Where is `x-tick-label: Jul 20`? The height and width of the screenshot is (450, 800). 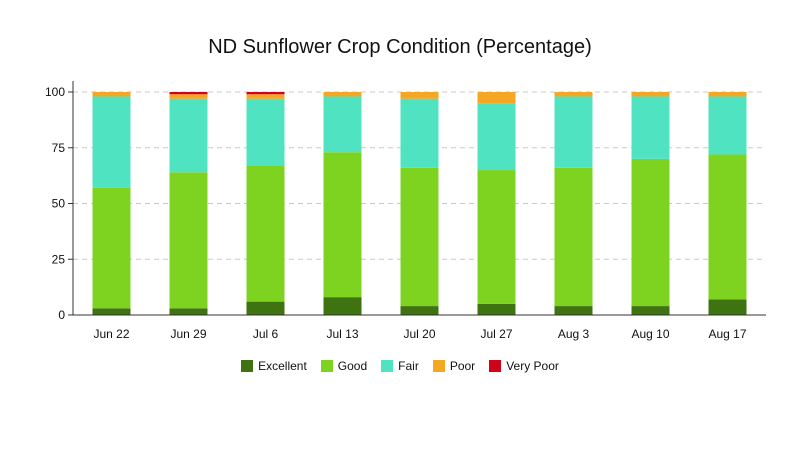
x-tick-label: Jul 20 is located at coordinates (419, 334).